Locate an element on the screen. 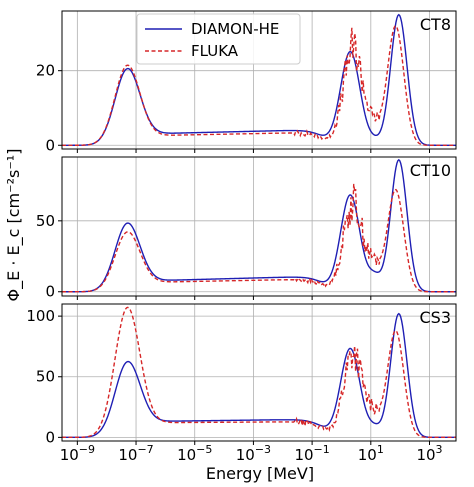  legend: DIAMON-HE FLUKA is located at coordinates (218, 39).